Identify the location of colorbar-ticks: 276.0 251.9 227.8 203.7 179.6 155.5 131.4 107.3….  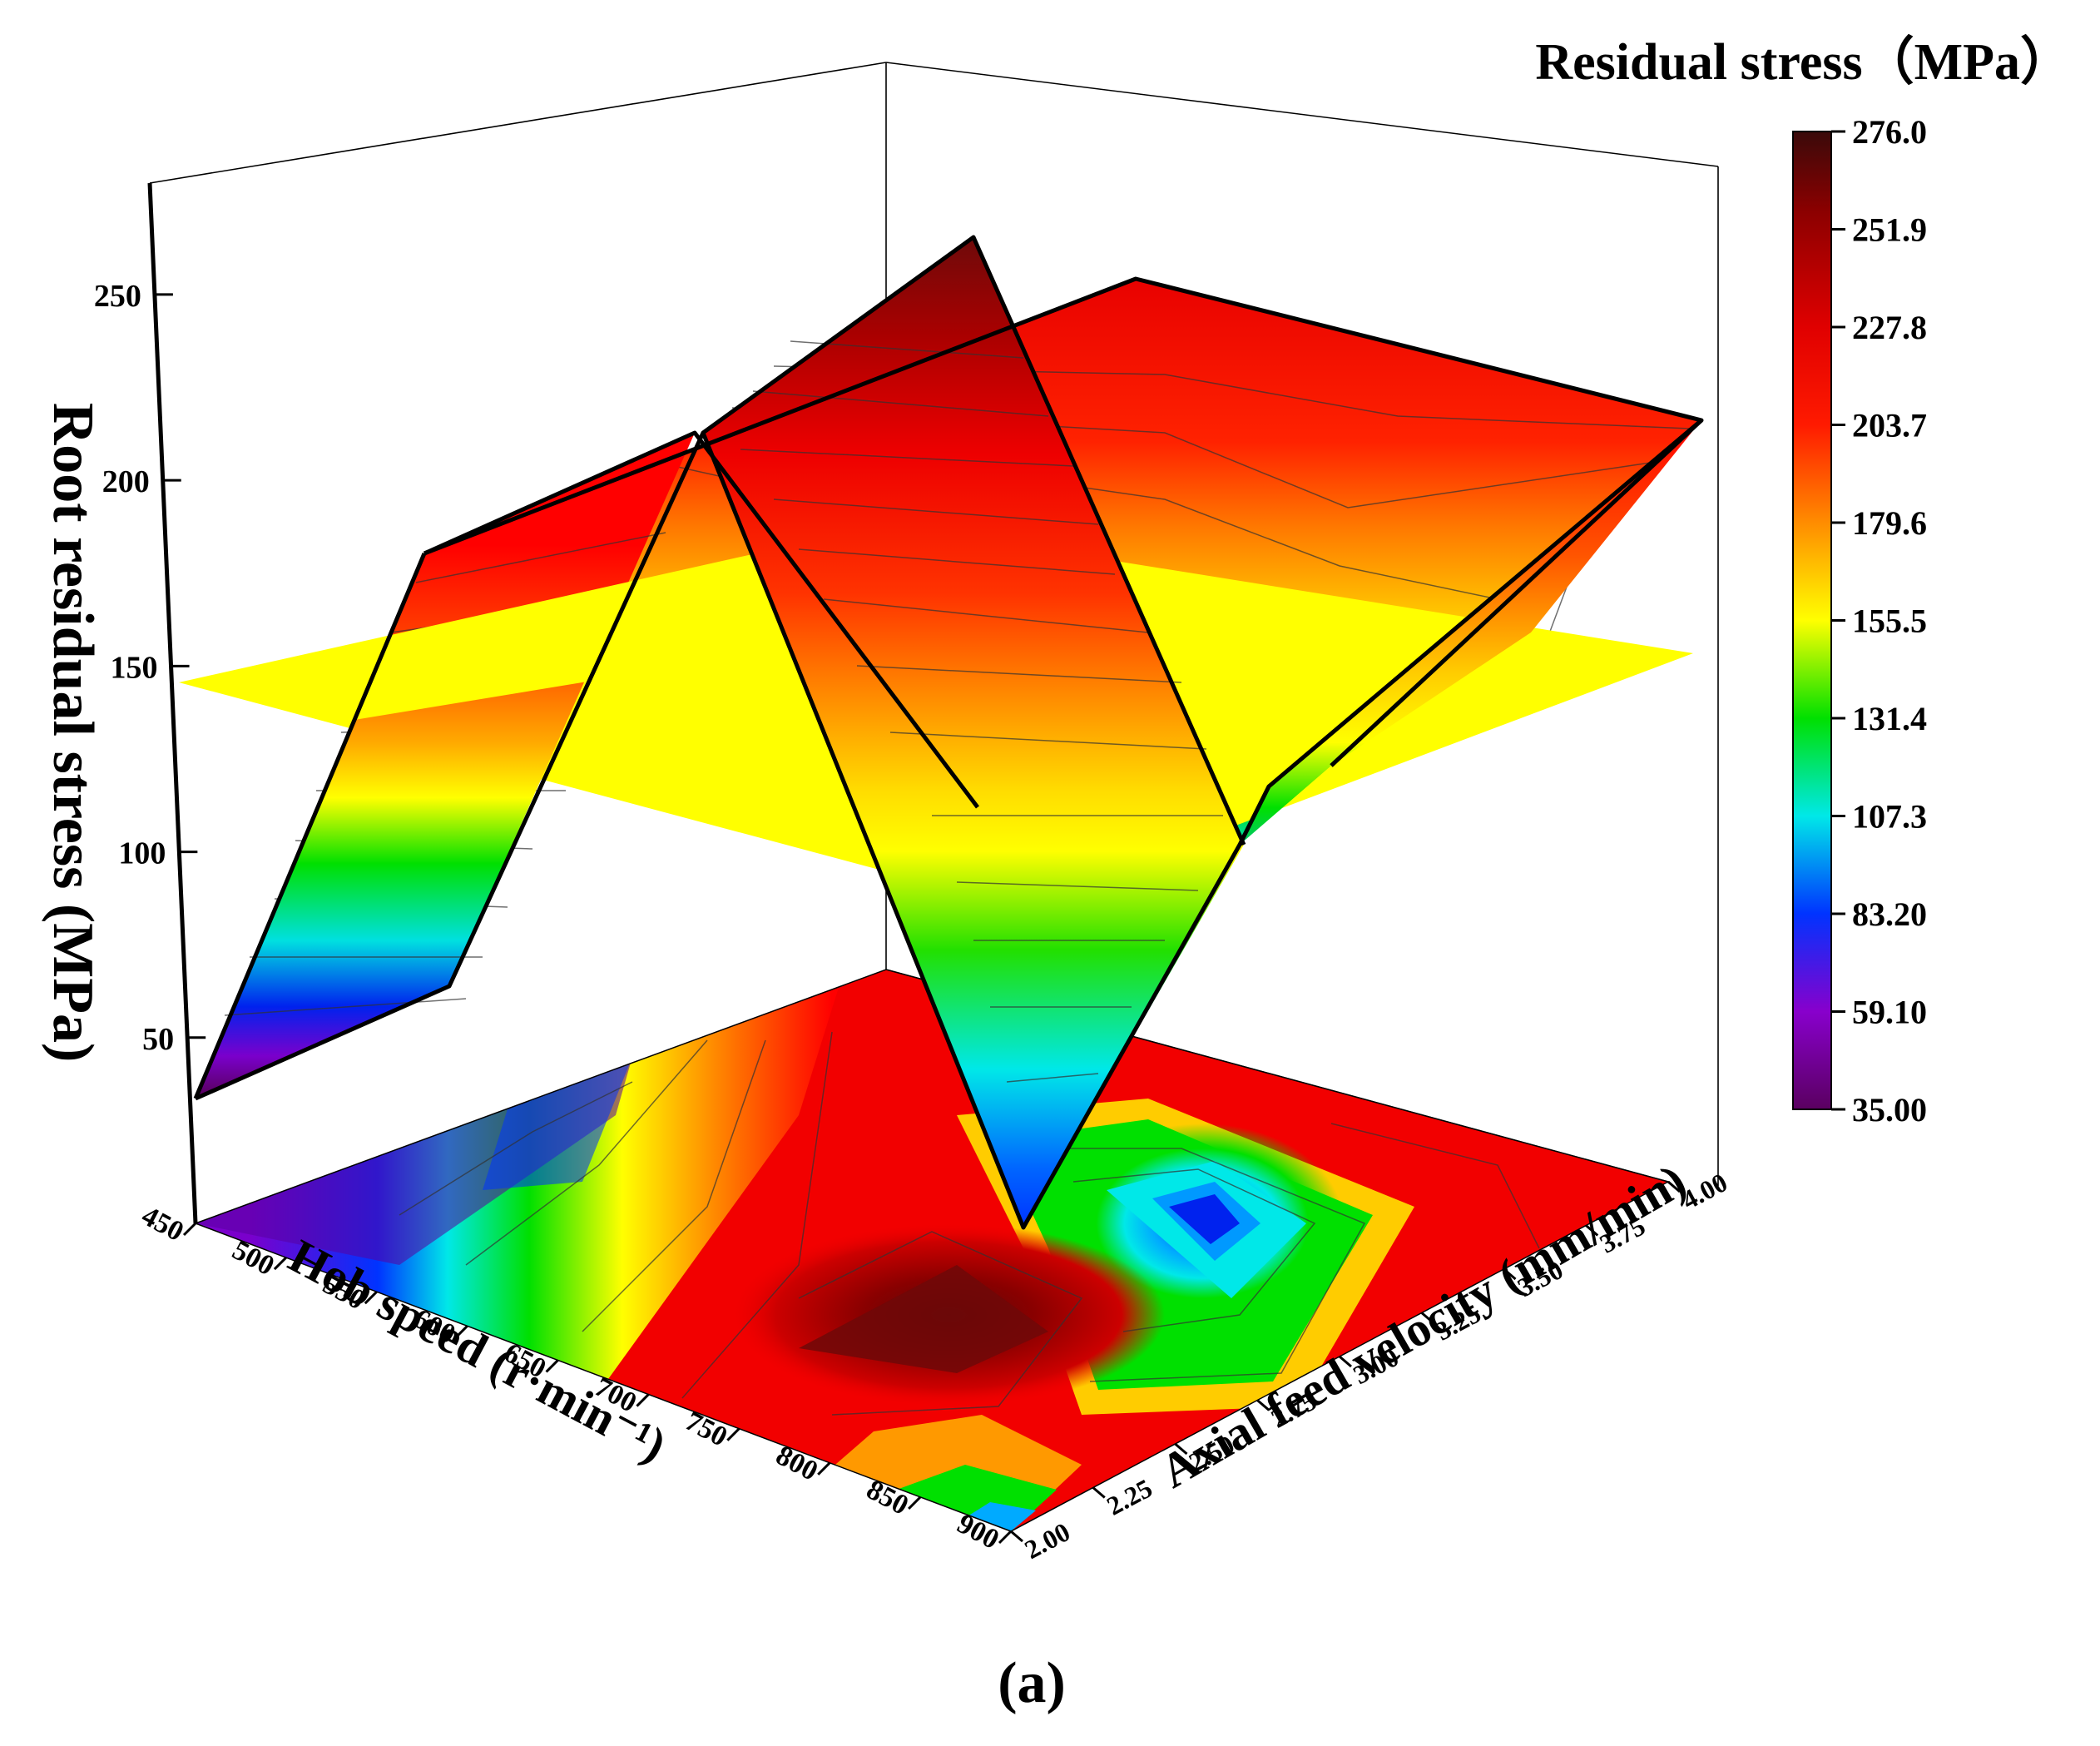
(1879, 620).